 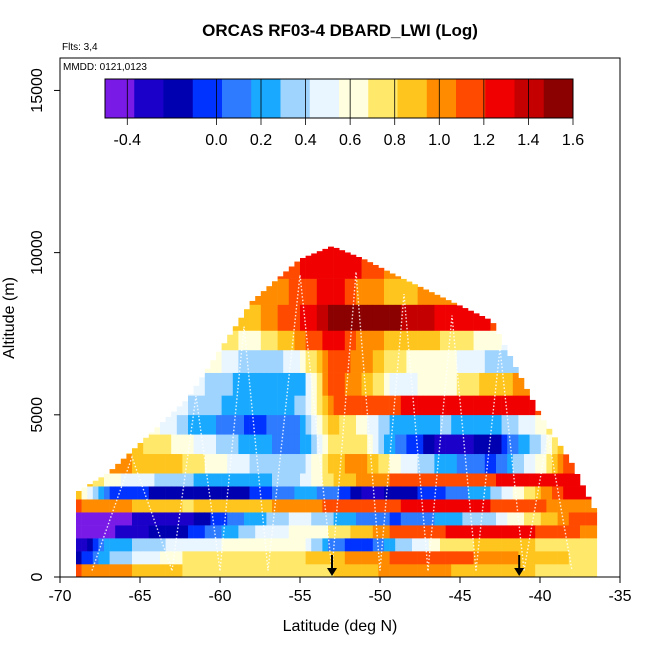 What do you see at coordinates (528, 140) in the screenshot?
I see `colorbar-tick-label: 1.4` at bounding box center [528, 140].